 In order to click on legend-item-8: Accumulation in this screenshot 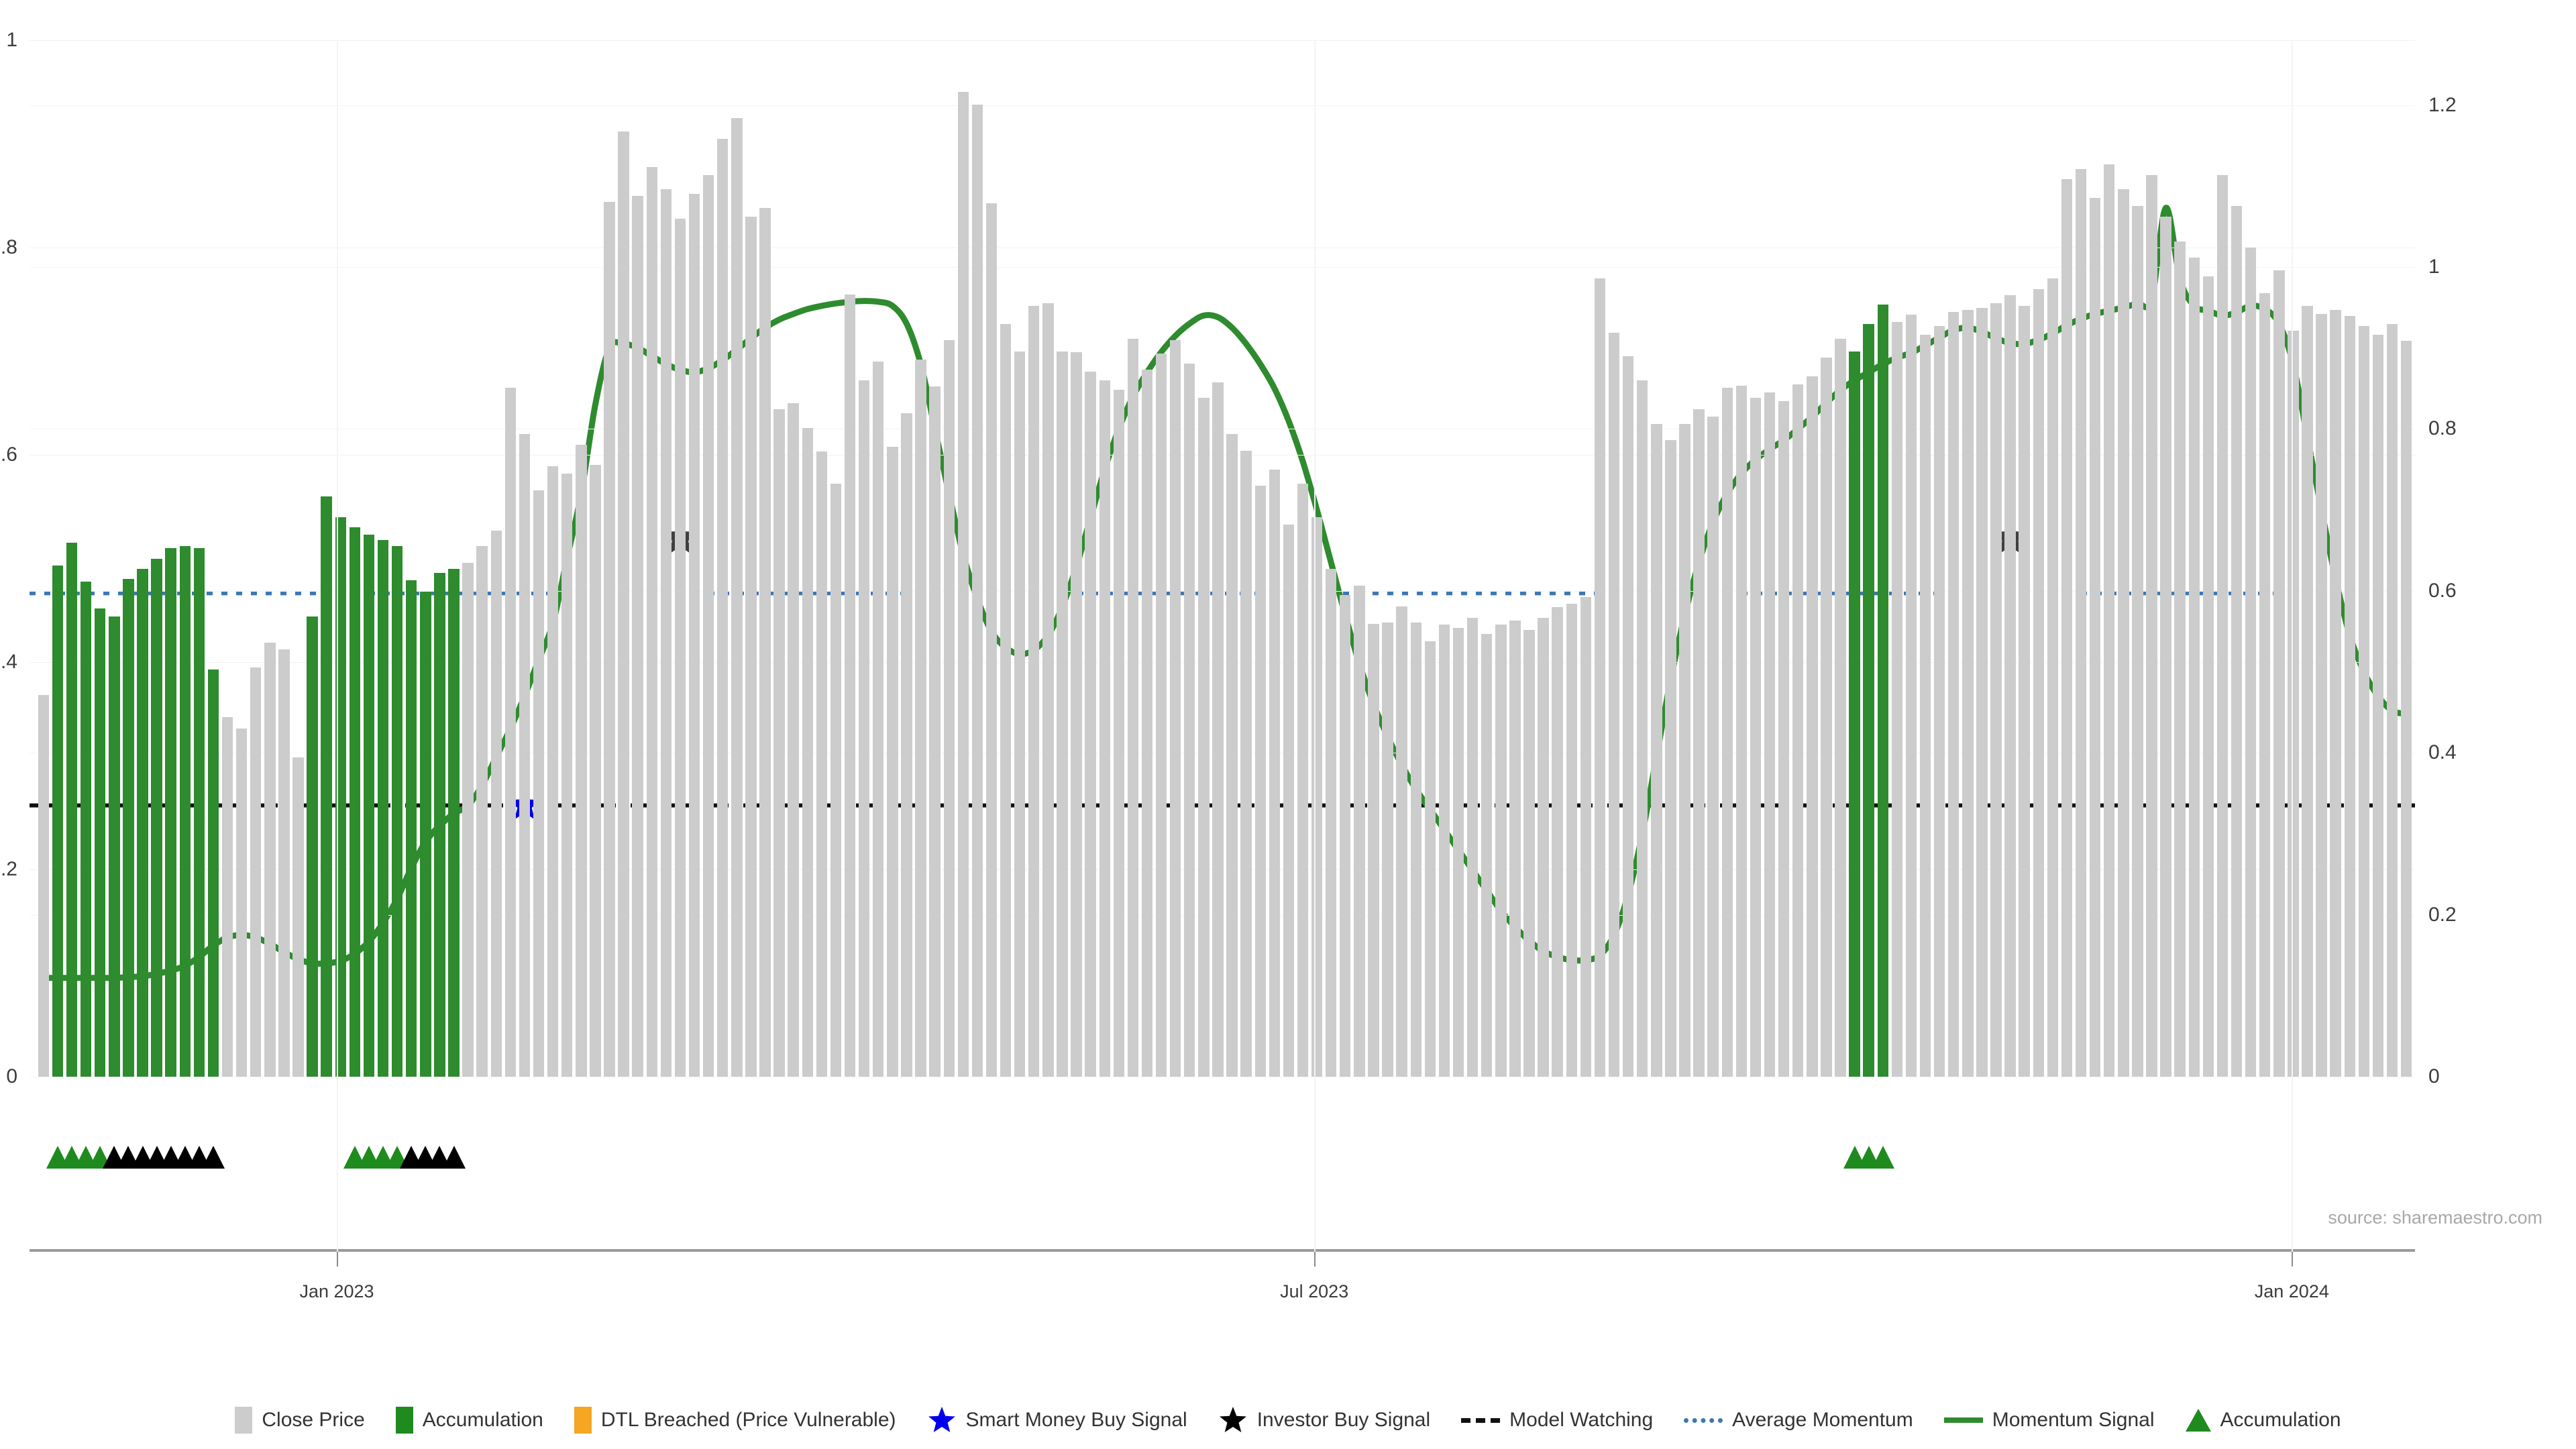, I will do `click(2263, 1420)`.